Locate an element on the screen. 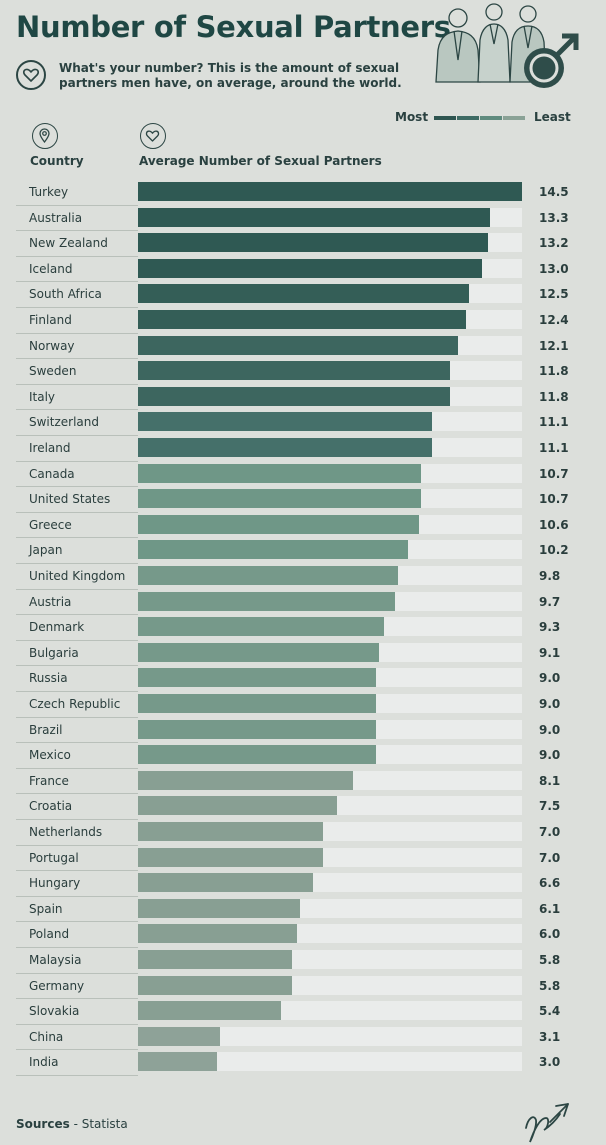  chart-row: Germany 5.8 is located at coordinates (303, 987).